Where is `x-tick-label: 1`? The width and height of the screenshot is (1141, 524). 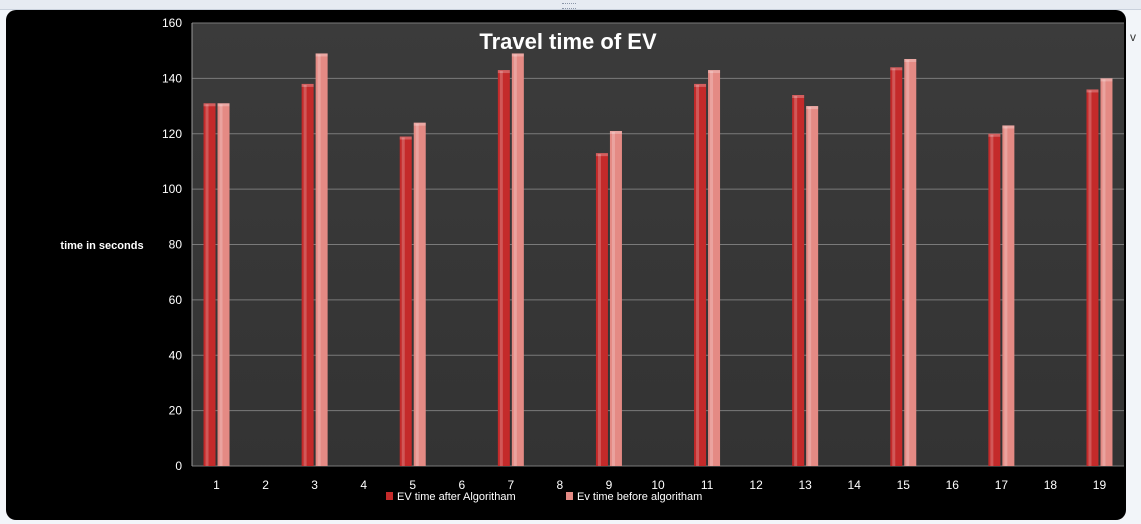
x-tick-label: 1 is located at coordinates (216, 485).